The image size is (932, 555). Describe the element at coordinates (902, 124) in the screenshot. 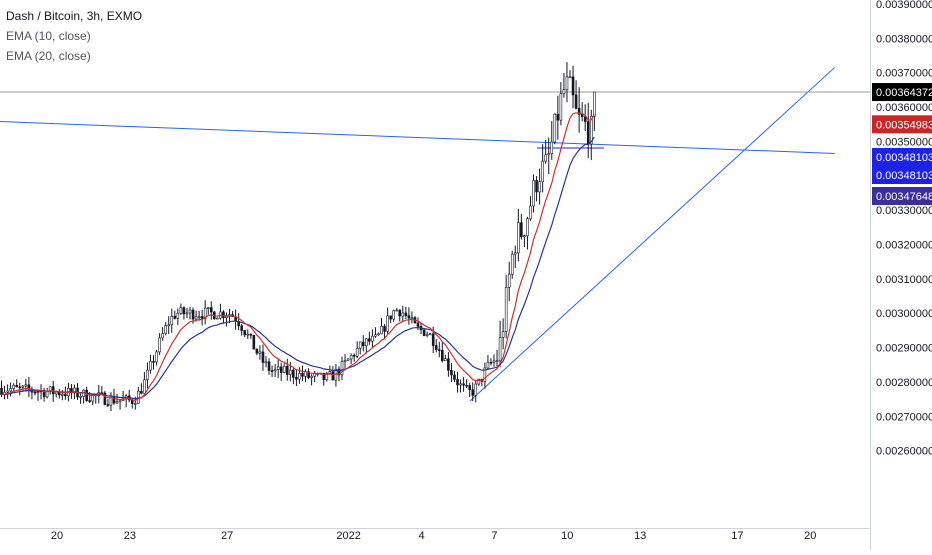

I see `price-tag-2: 0.00354983` at that location.